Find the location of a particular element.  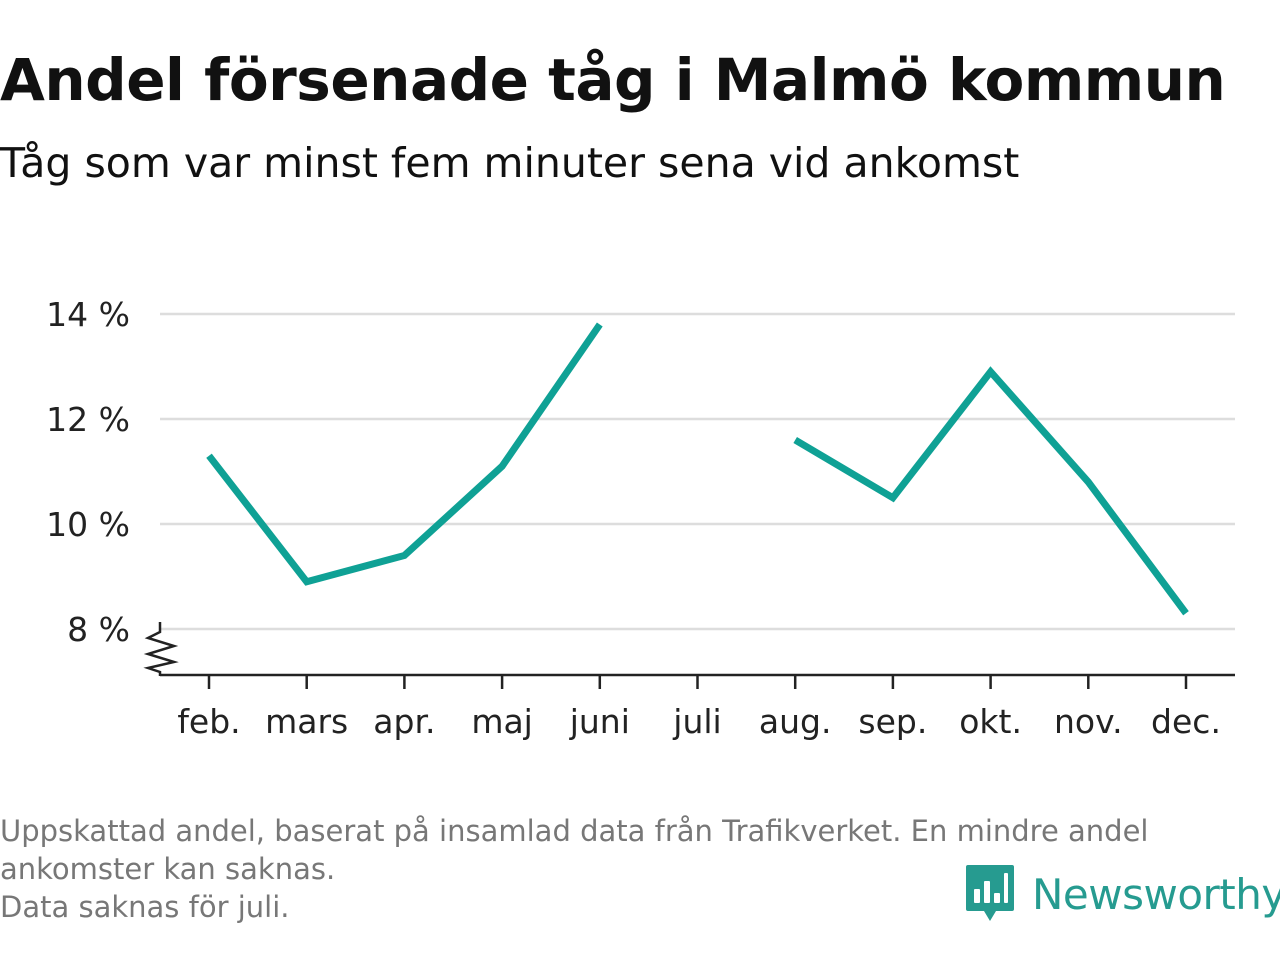

y-tick-label: 14 % is located at coordinates (88, 314).